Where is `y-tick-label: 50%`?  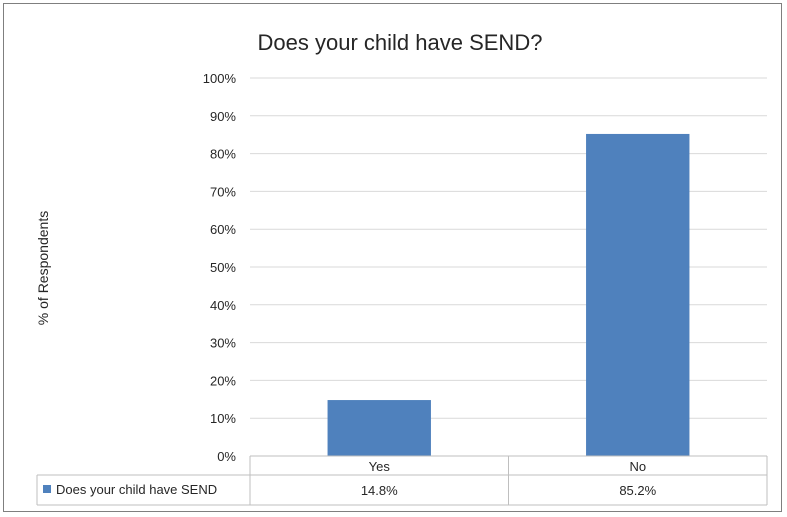
y-tick-label: 50% is located at coordinates (223, 267).